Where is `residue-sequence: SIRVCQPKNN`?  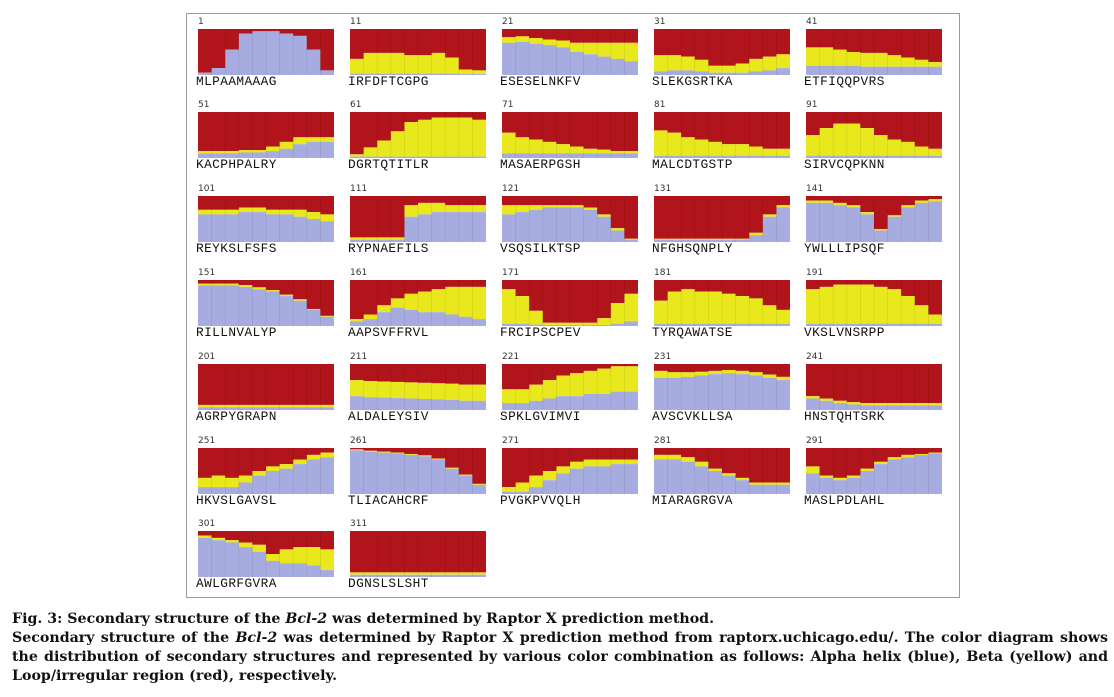
residue-sequence: SIRVCQPKNN is located at coordinates (844, 164).